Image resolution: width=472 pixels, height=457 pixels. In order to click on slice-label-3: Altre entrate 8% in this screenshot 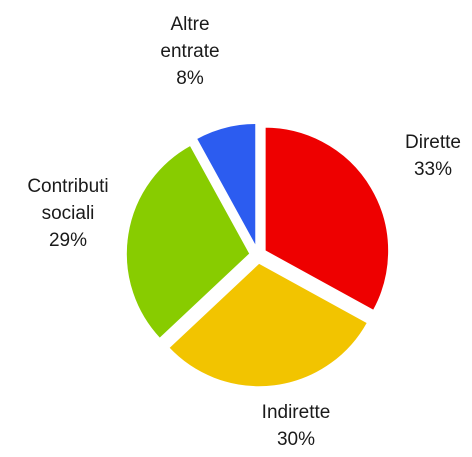, I will do `click(189, 51)`.